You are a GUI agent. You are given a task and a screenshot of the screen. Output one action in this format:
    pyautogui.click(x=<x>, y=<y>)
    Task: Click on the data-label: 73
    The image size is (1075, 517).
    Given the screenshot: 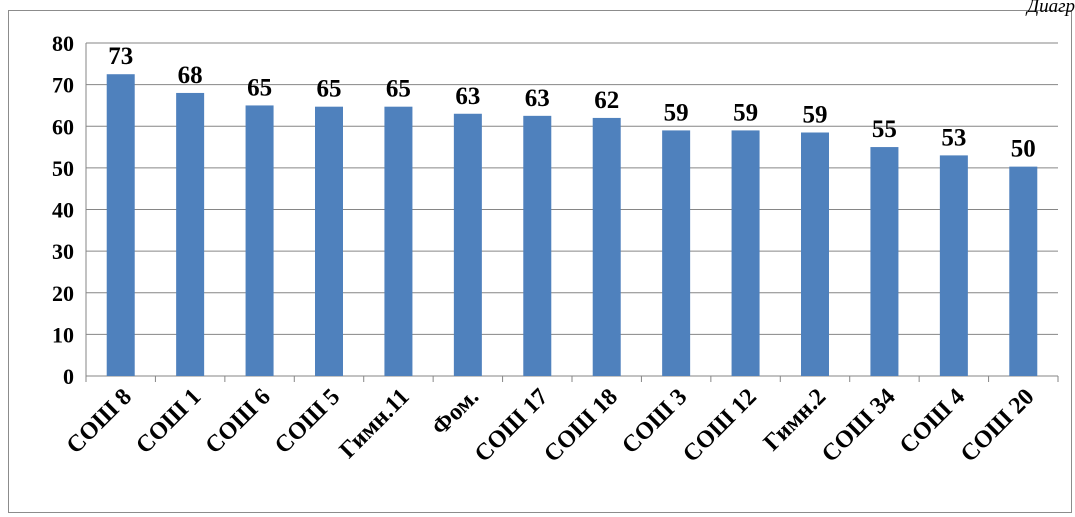 What is the action you would take?
    pyautogui.click(x=120, y=56)
    